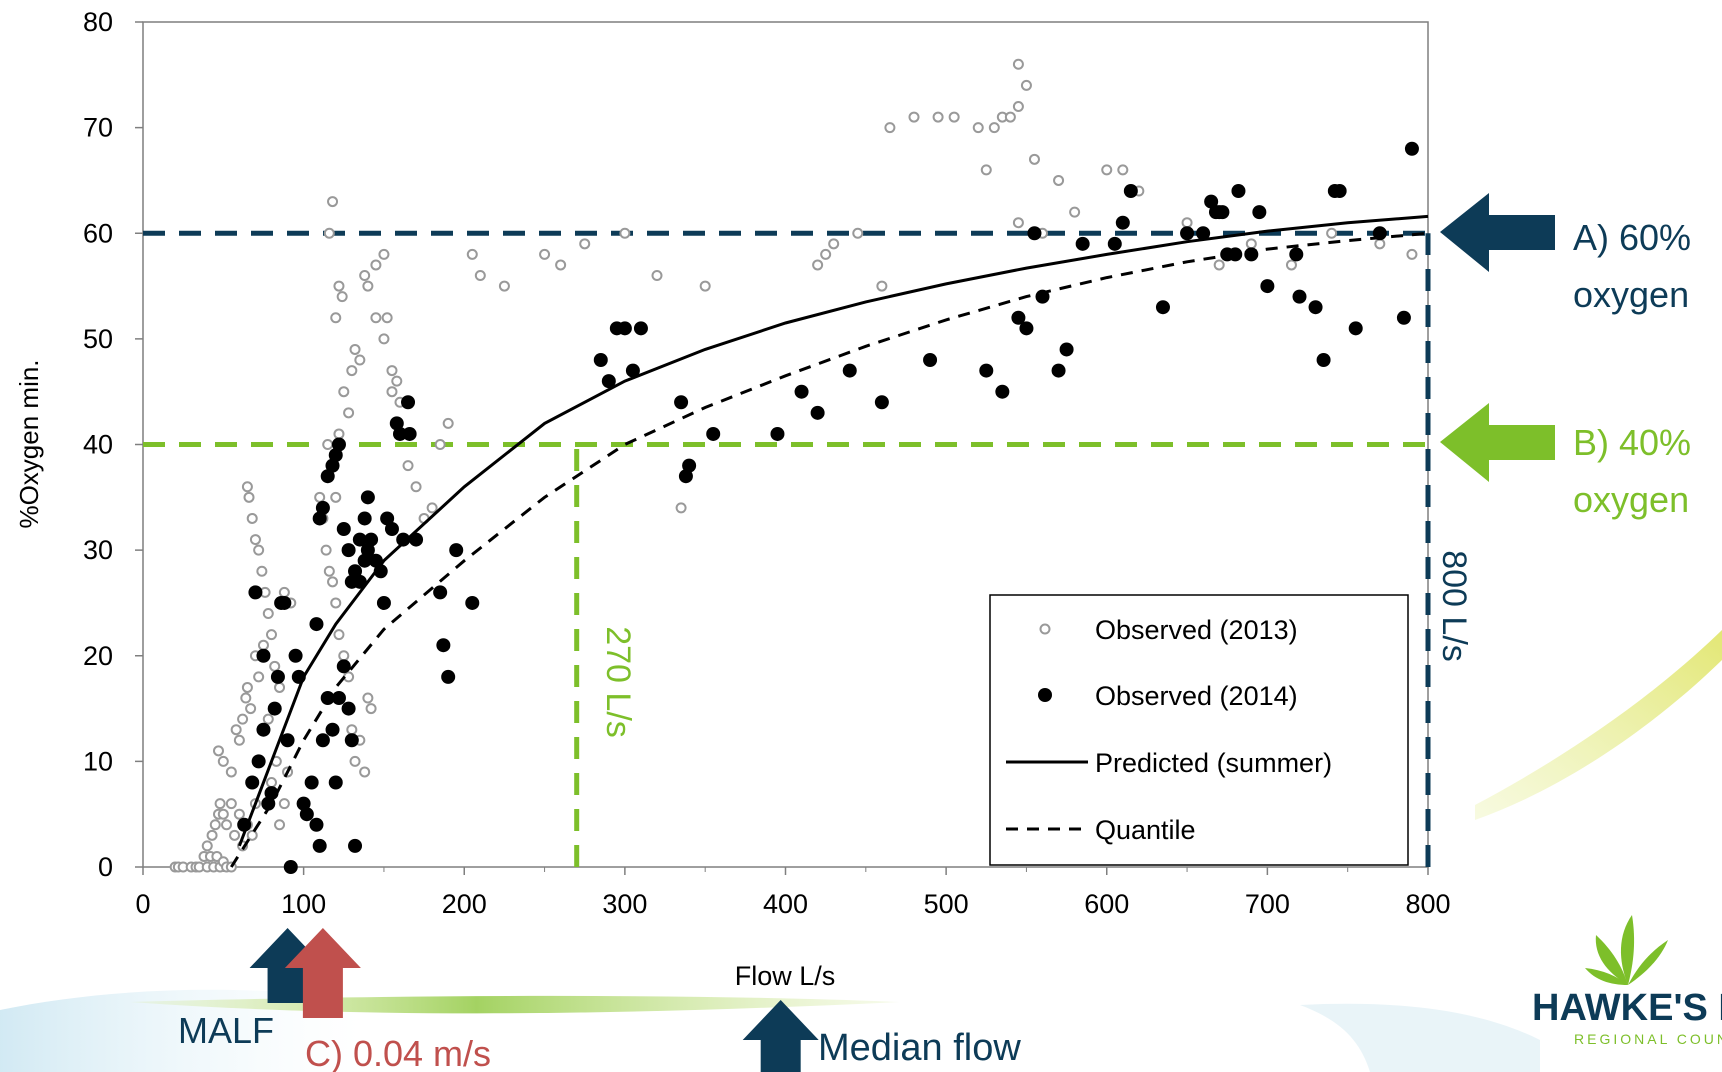 This screenshot has width=1722, height=1072. Describe the element at coordinates (785, 904) in the screenshot. I see `x-tick-label: 400` at that location.